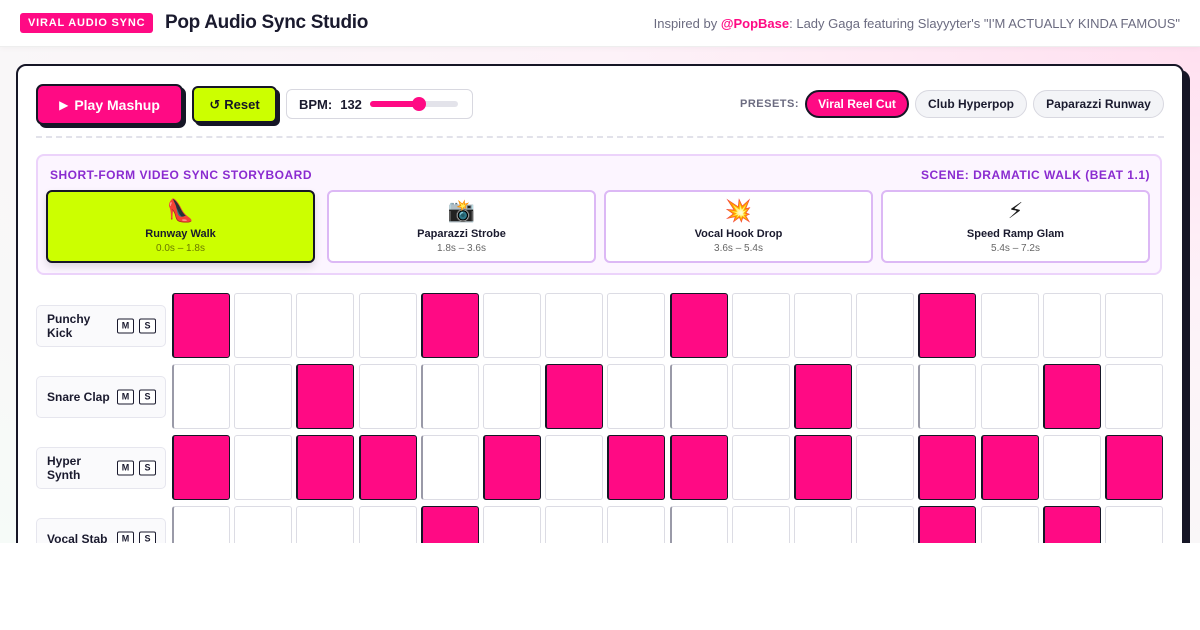  I want to click on scene-card: 📸 Paparazzi Strobe 1.8s – 3.6s, so click(461, 226).